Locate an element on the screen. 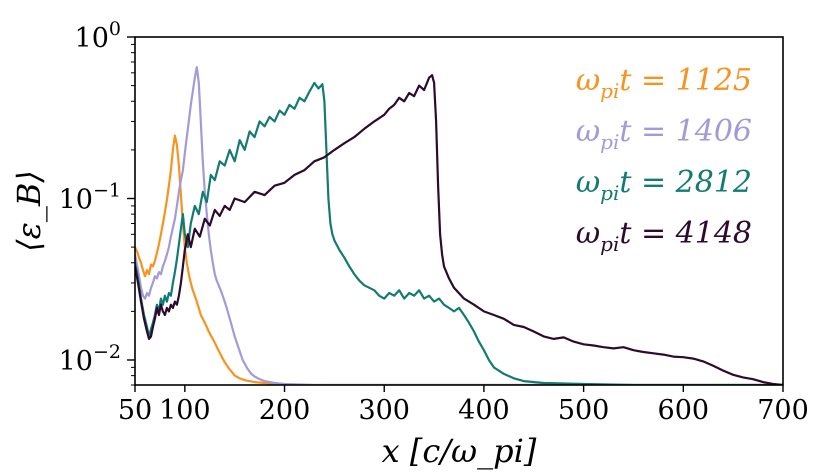 The width and height of the screenshot is (830, 475). x-axis: 50 100 200 300 400 500 600 700 is located at coordinates (463, 405).